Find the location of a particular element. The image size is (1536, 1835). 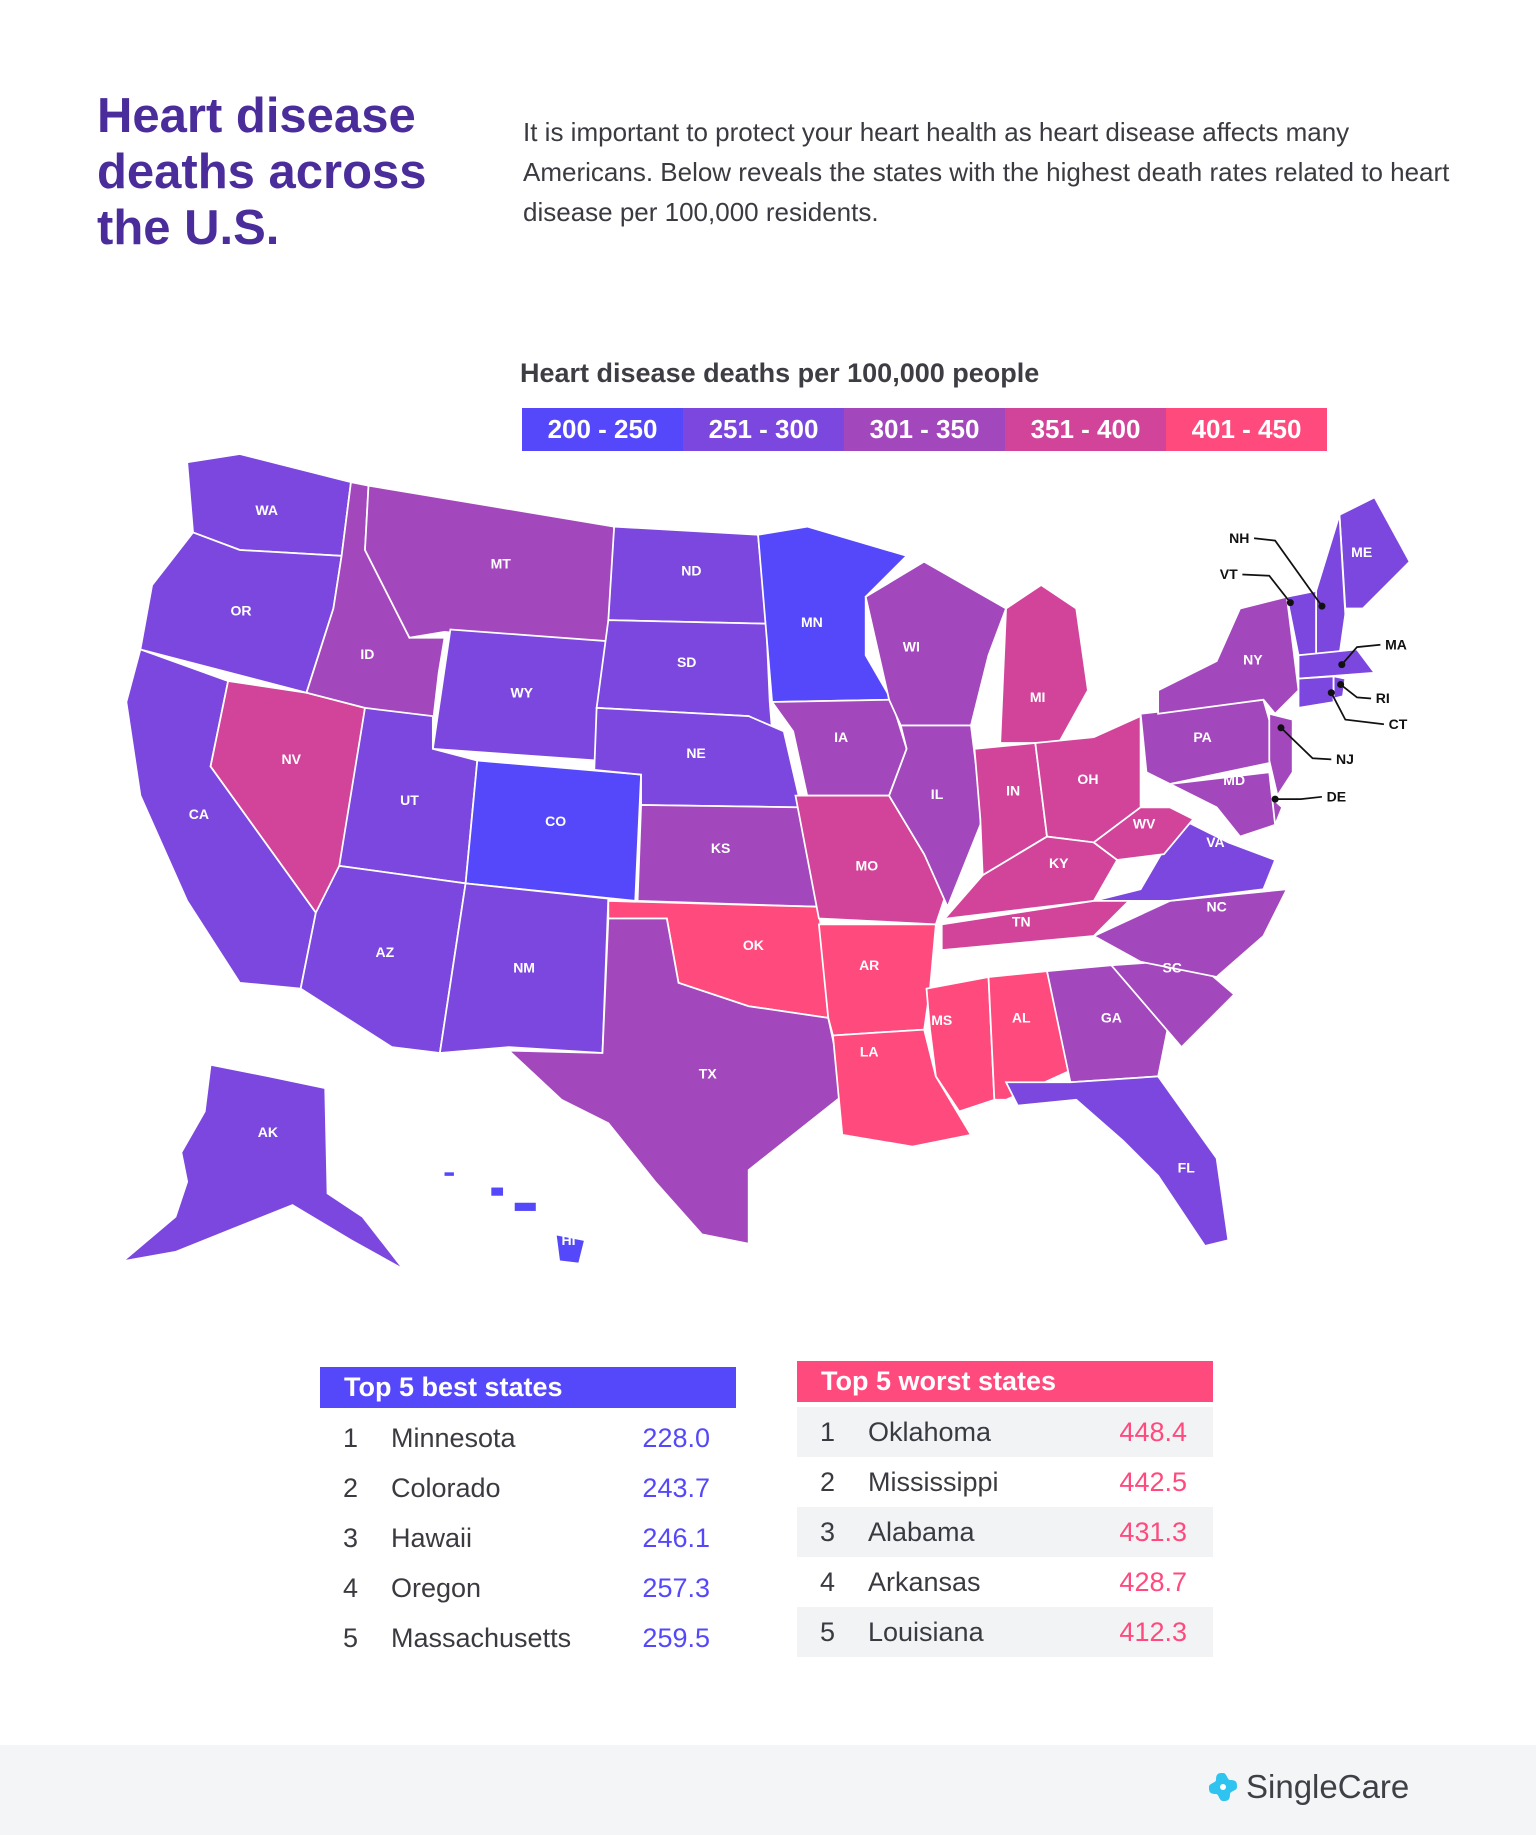

state-label: WY is located at coordinates (521, 692).